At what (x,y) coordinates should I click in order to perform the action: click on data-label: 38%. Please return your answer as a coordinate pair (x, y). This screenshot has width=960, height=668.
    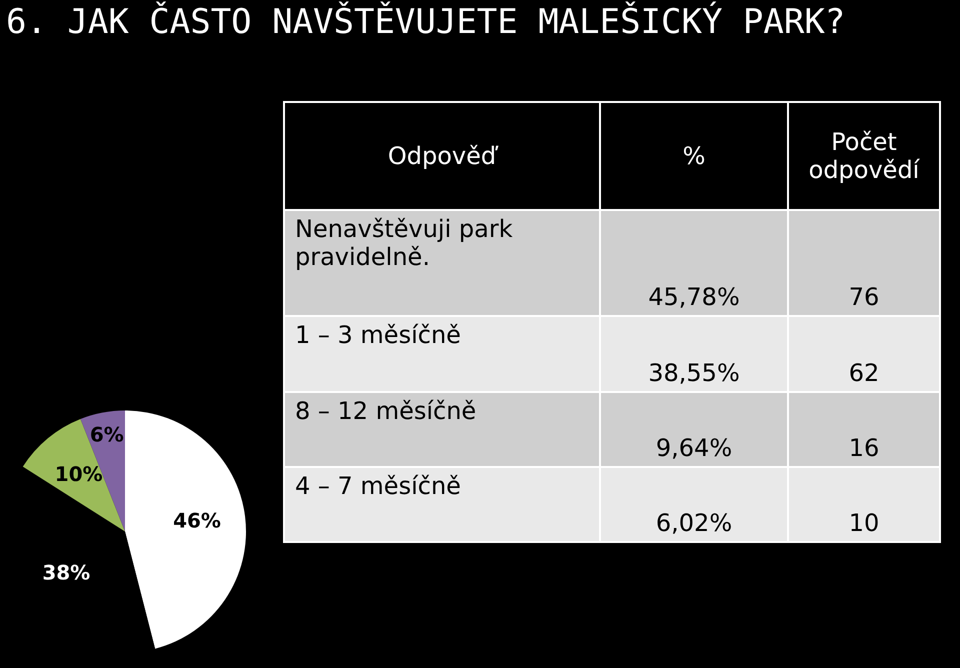
    Looking at the image, I should click on (66, 572).